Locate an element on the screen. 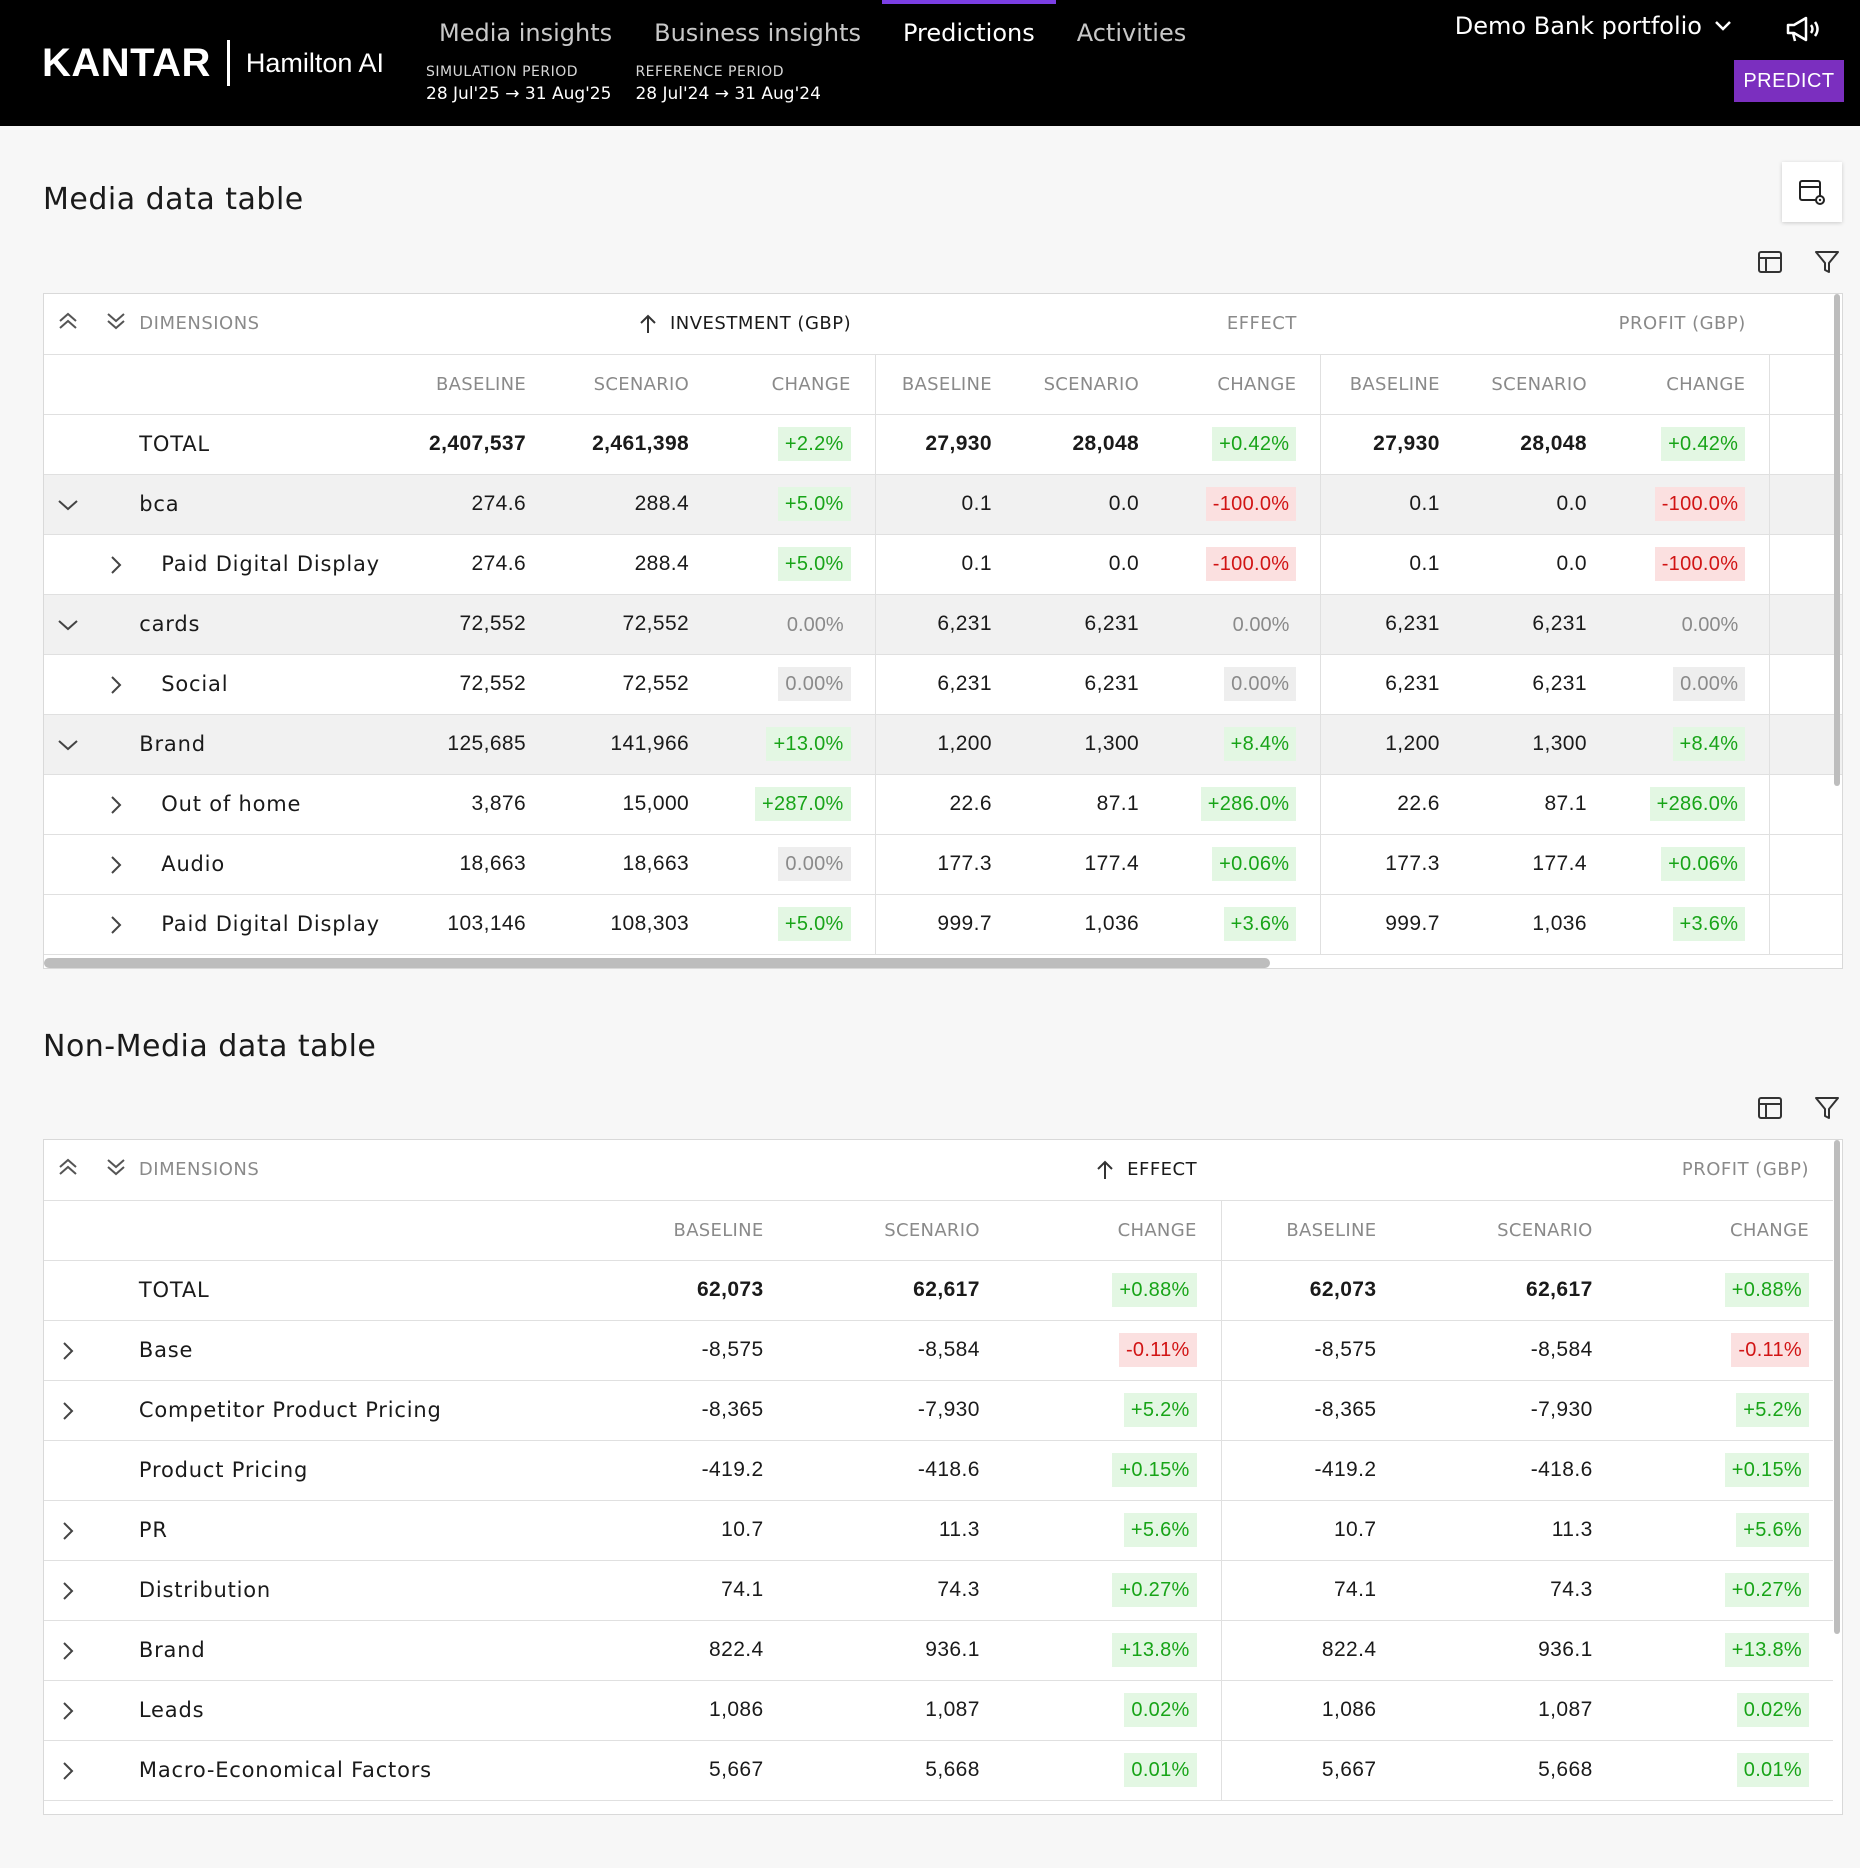 The width and height of the screenshot is (1860, 1868). table-row: Brand 822.4 936.1 +13.8% 822.4 936.1 +13.8% is located at coordinates (938, 1650).